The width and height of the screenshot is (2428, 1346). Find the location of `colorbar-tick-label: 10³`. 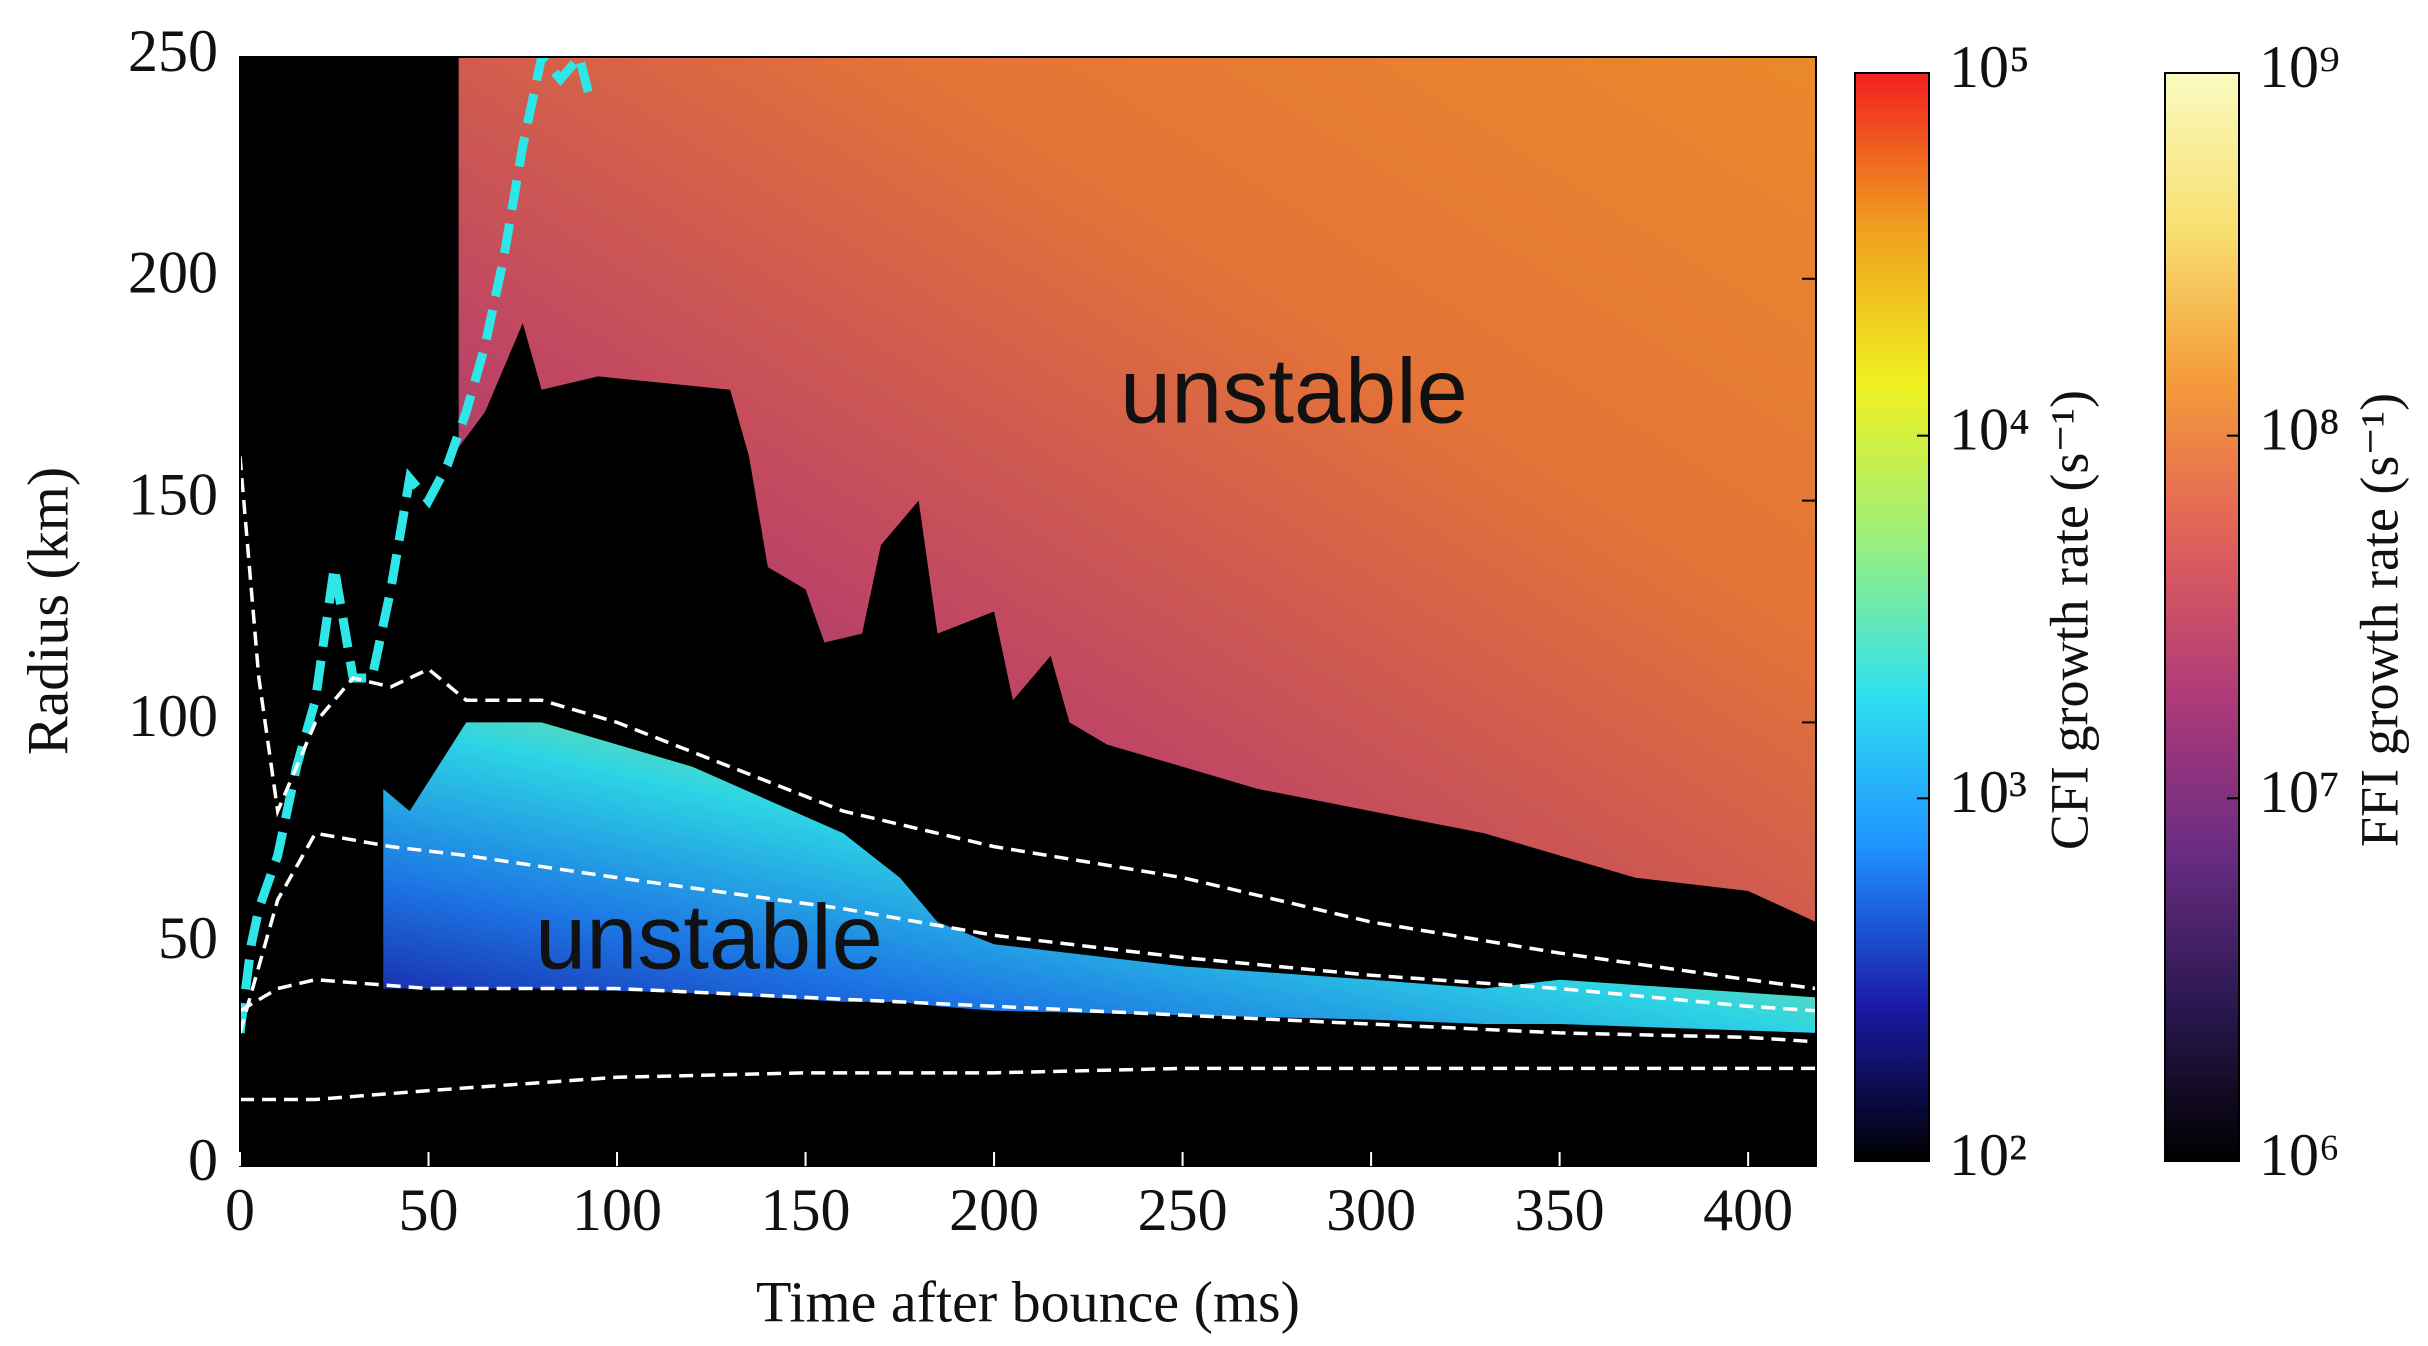

colorbar-tick-label: 10³ is located at coordinates (1988, 792).